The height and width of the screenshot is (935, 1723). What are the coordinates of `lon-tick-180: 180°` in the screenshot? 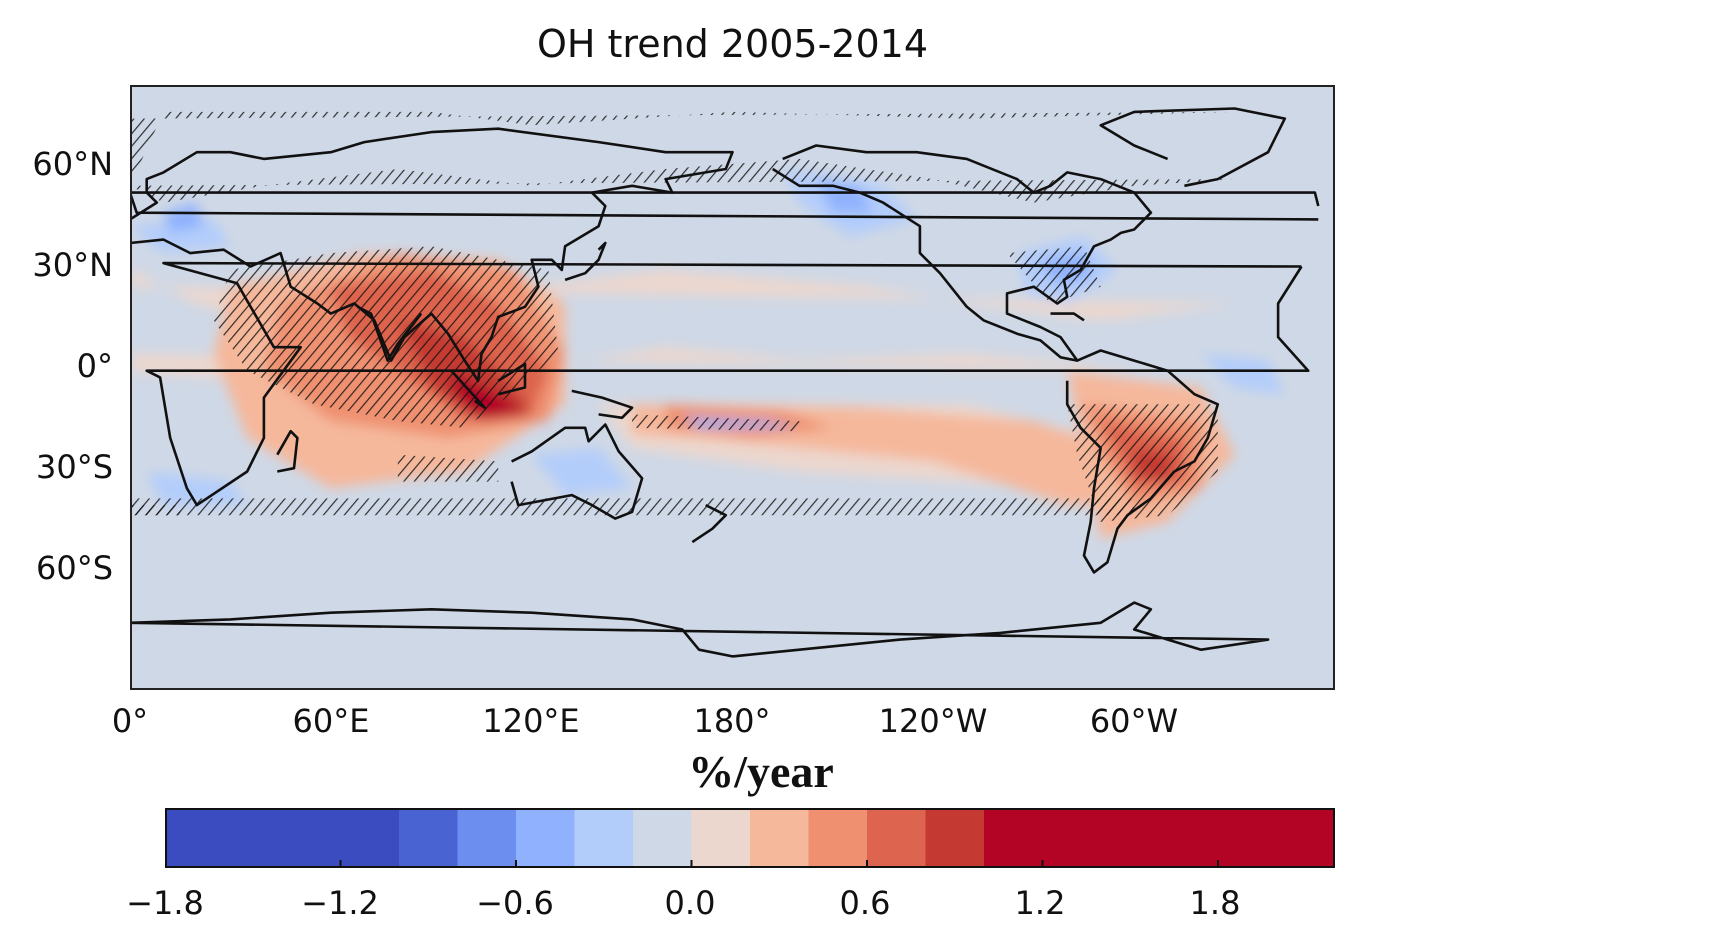 It's located at (732, 721).